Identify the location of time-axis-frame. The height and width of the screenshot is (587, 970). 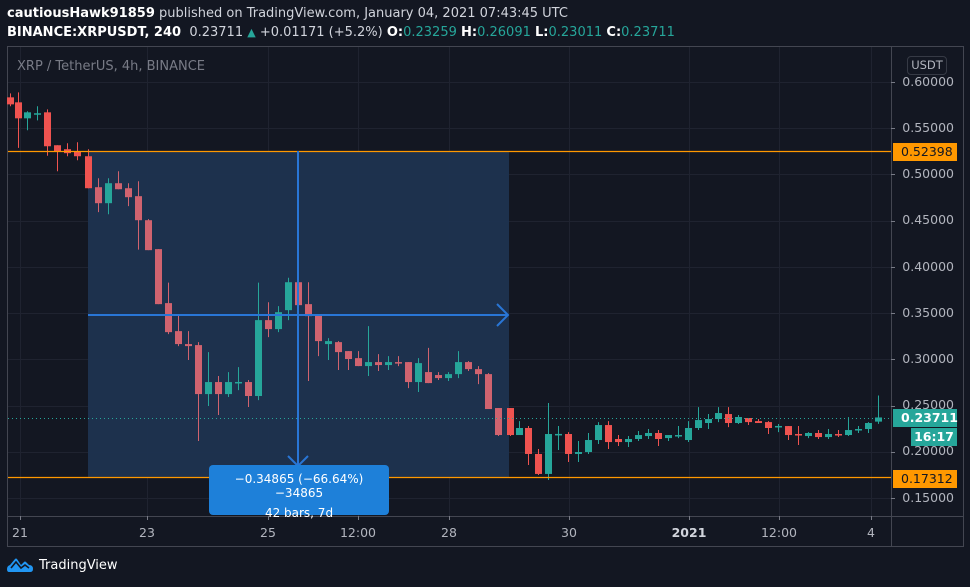
(485, 531).